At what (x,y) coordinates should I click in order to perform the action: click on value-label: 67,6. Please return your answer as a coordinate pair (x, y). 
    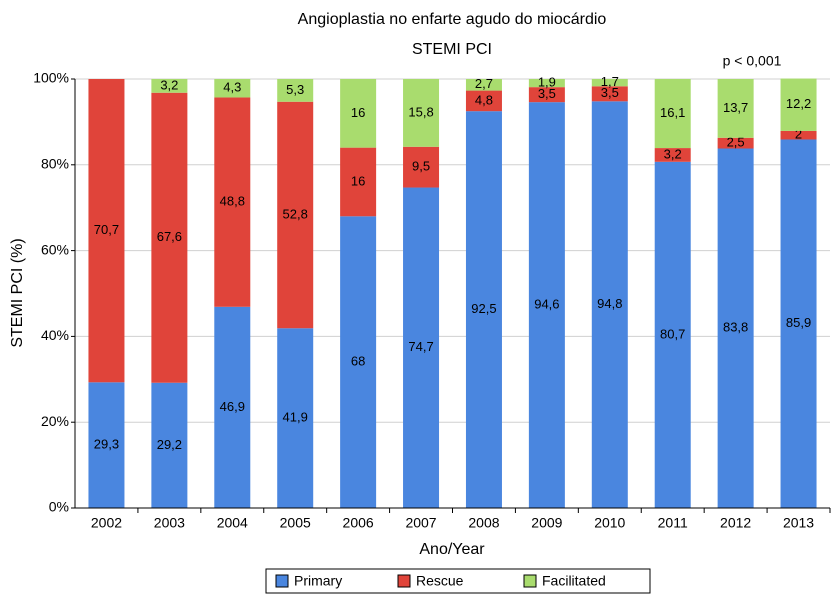
    Looking at the image, I should click on (169, 236).